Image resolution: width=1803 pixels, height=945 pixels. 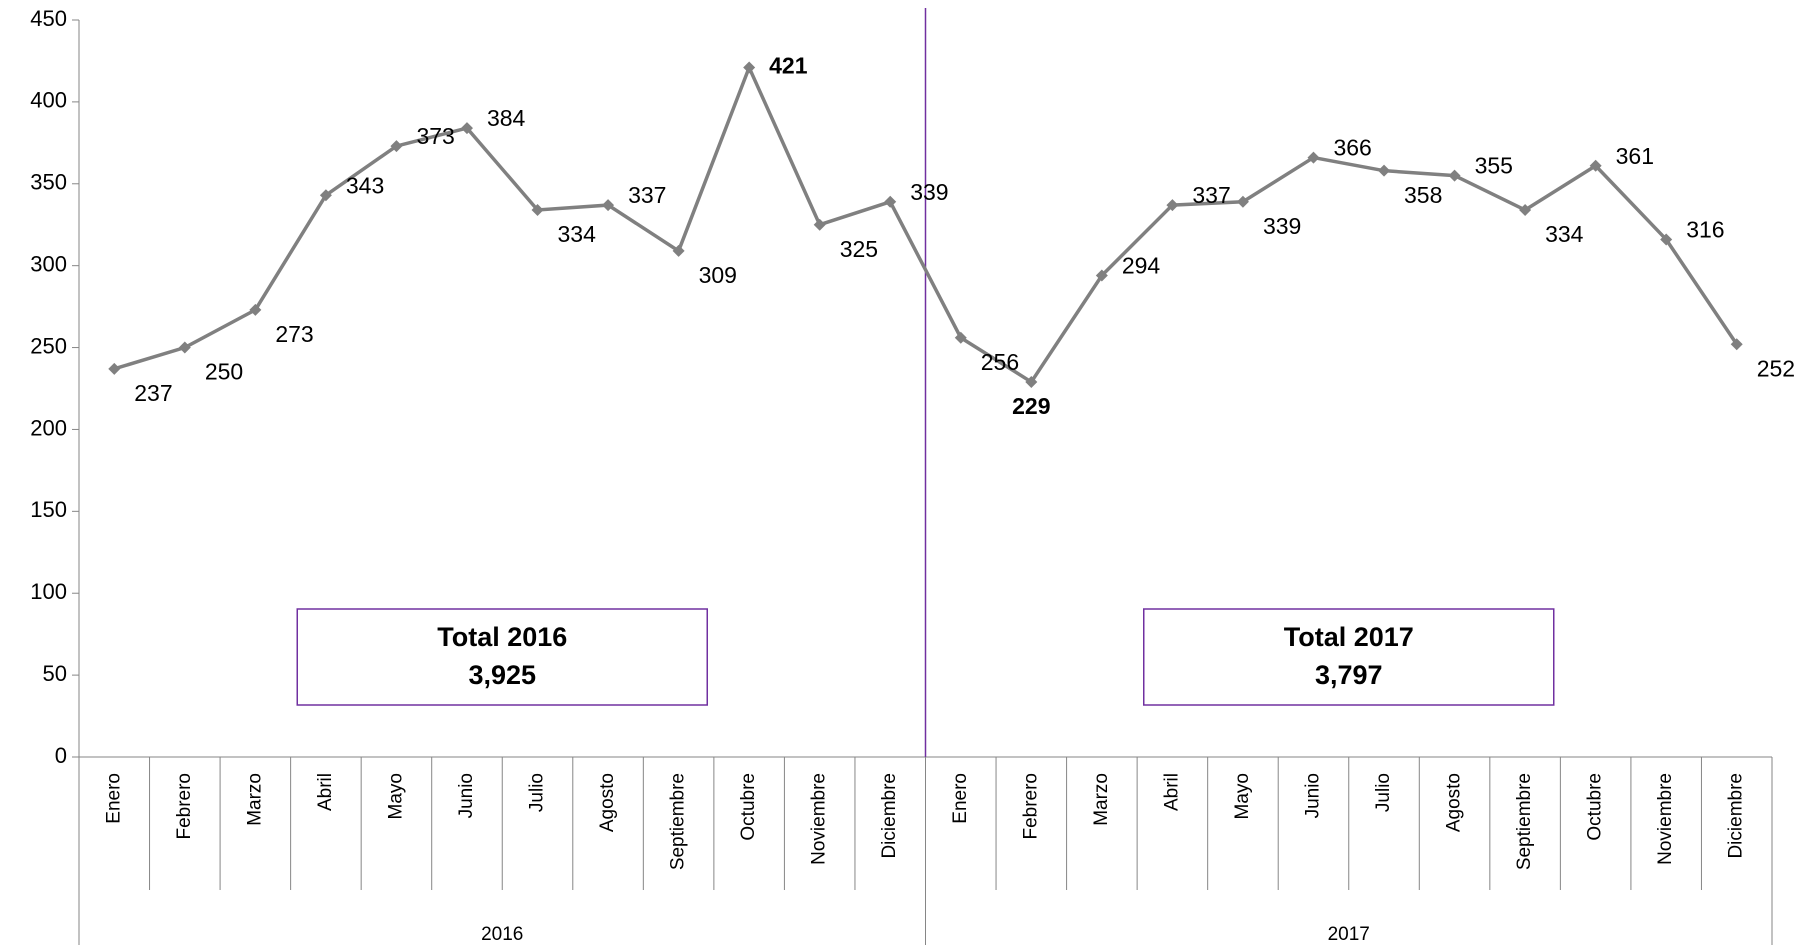 I want to click on y-tick-label: 200, so click(x=48, y=427).